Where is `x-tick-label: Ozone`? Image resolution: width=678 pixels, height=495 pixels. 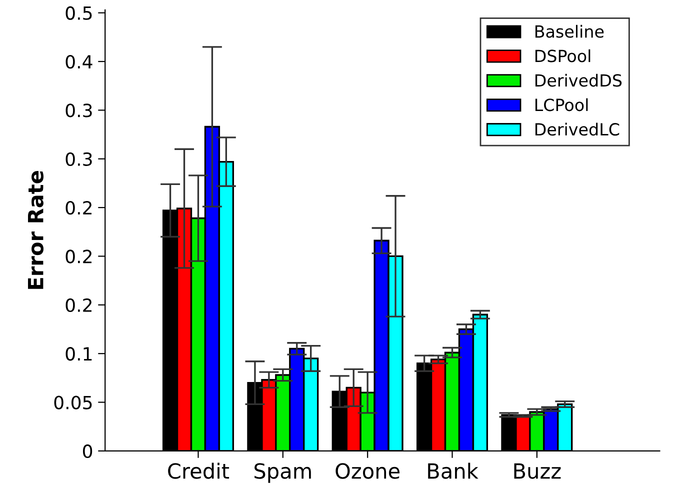 x-tick-label: Ozone is located at coordinates (368, 471).